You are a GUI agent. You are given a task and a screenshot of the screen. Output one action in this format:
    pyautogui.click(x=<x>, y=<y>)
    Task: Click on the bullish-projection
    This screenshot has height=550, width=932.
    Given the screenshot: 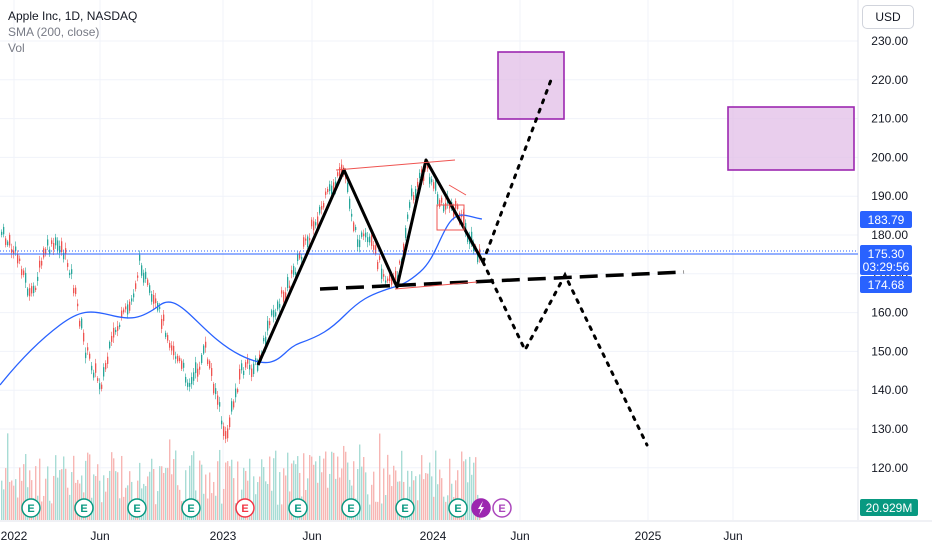 What is the action you would take?
    pyautogui.click(x=517, y=171)
    